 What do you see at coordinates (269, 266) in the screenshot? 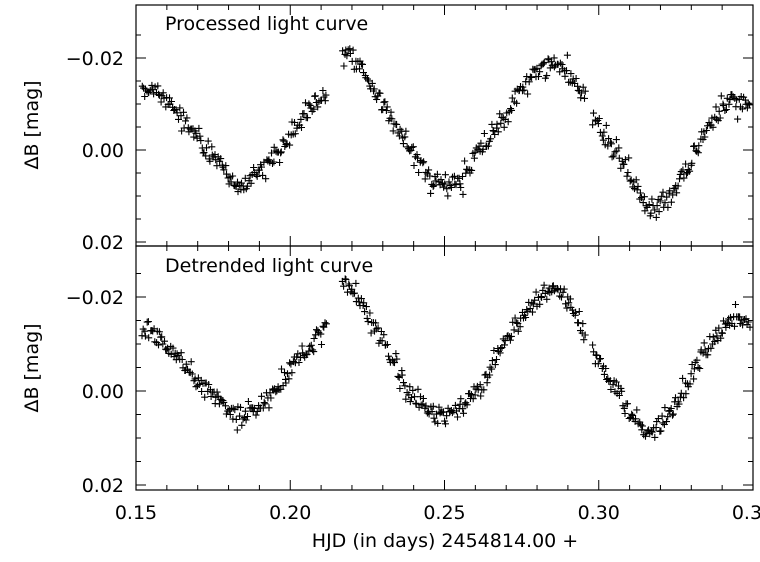
I see `panel-title: Detrended light curve` at bounding box center [269, 266].